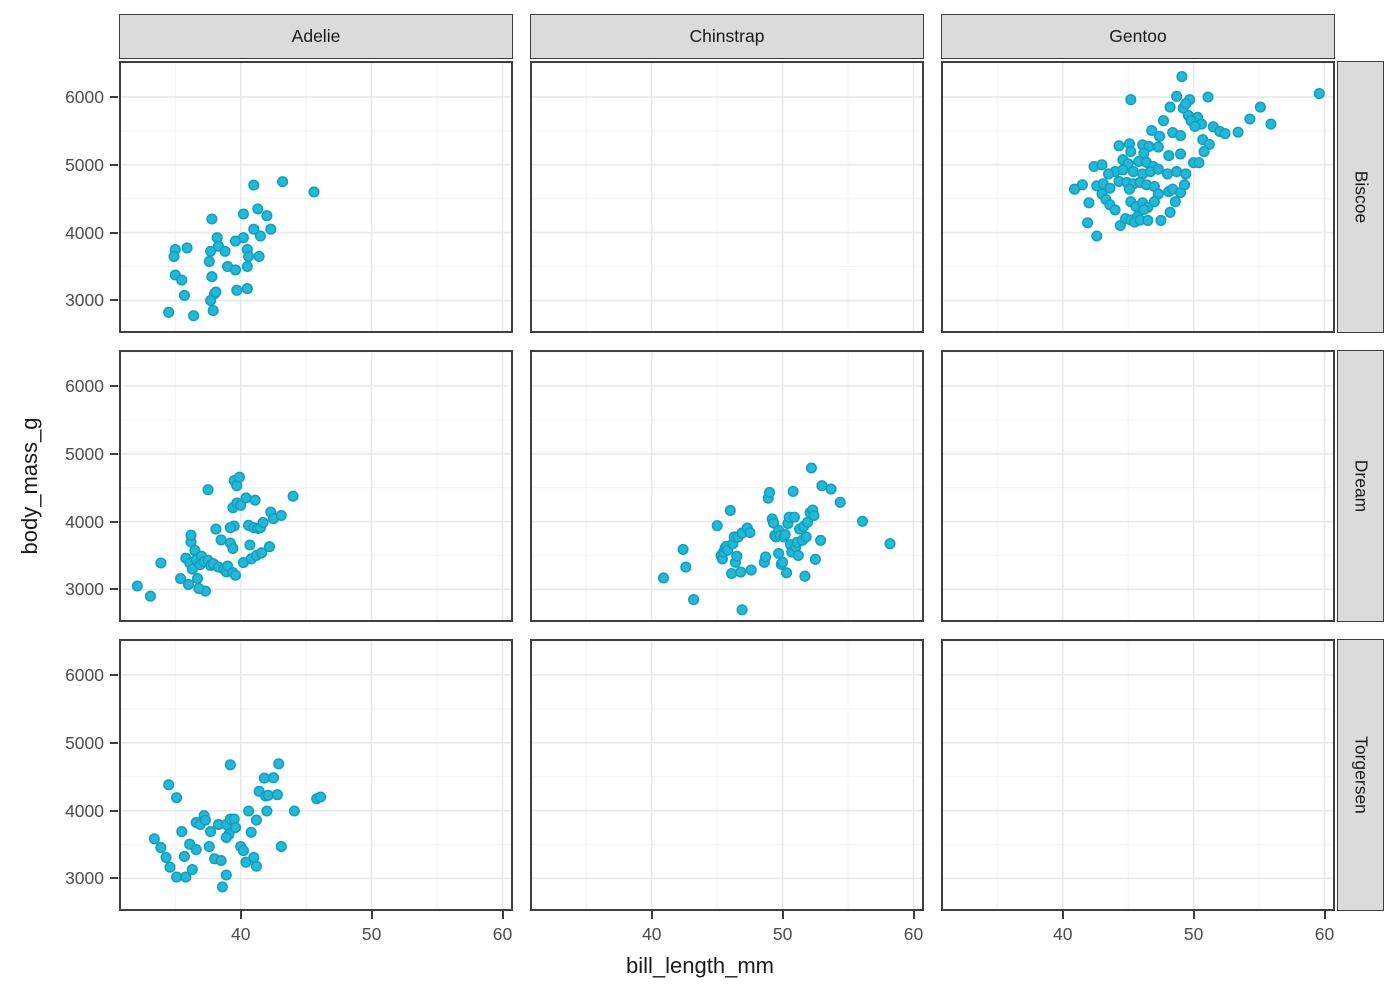 This screenshot has width=1400, height=1000. What do you see at coordinates (84, 521) in the screenshot?
I see `y-tick-label: 4000` at bounding box center [84, 521].